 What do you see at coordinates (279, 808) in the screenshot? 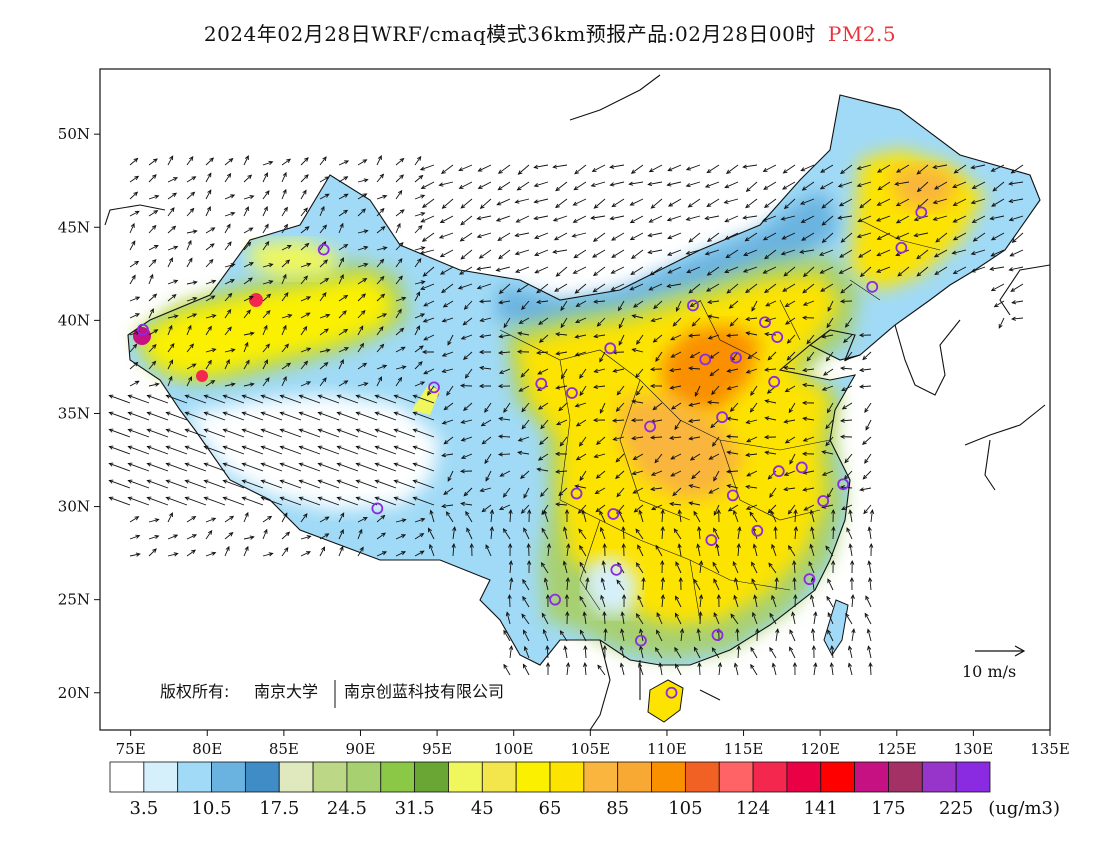
I see `colorbar-tick-label: 17.5` at bounding box center [279, 808].